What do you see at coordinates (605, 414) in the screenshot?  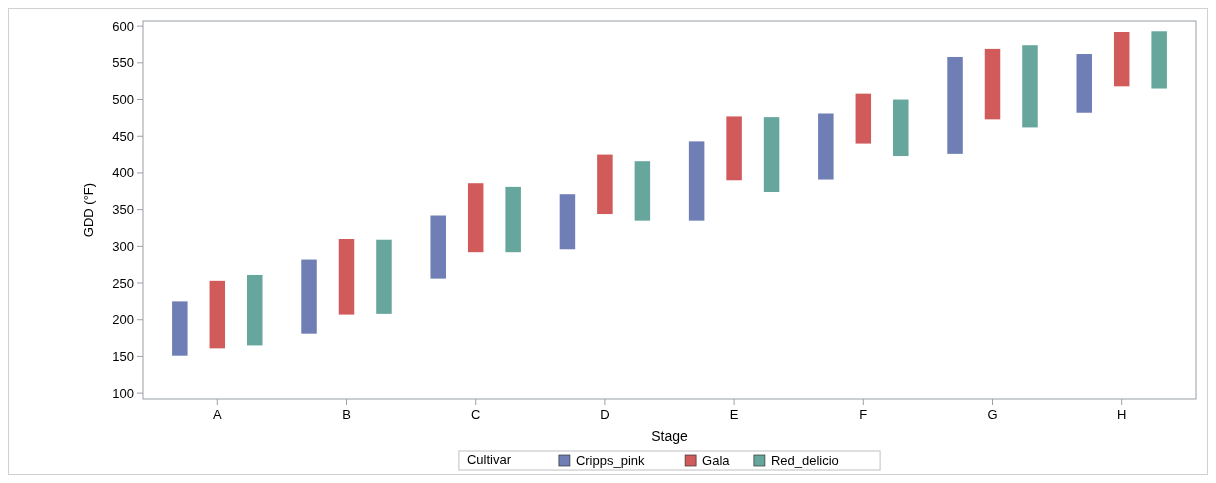 I see `x-tick-label: D` at bounding box center [605, 414].